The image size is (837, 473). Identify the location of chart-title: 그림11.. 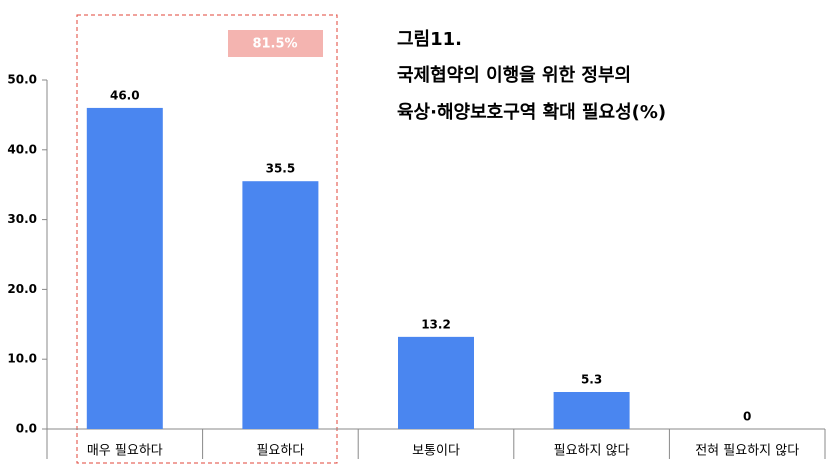
(429, 39).